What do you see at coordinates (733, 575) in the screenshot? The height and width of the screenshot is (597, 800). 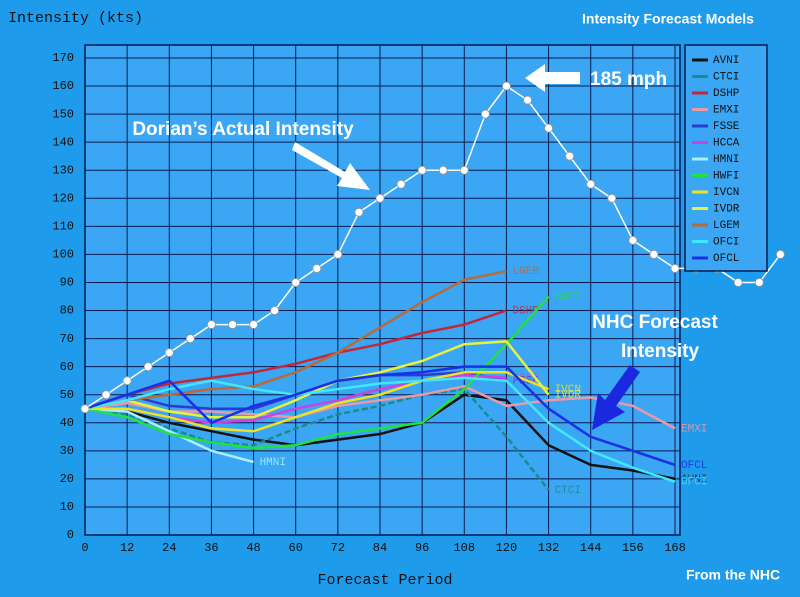 I see `chart-subtitle: From the NHC` at bounding box center [733, 575].